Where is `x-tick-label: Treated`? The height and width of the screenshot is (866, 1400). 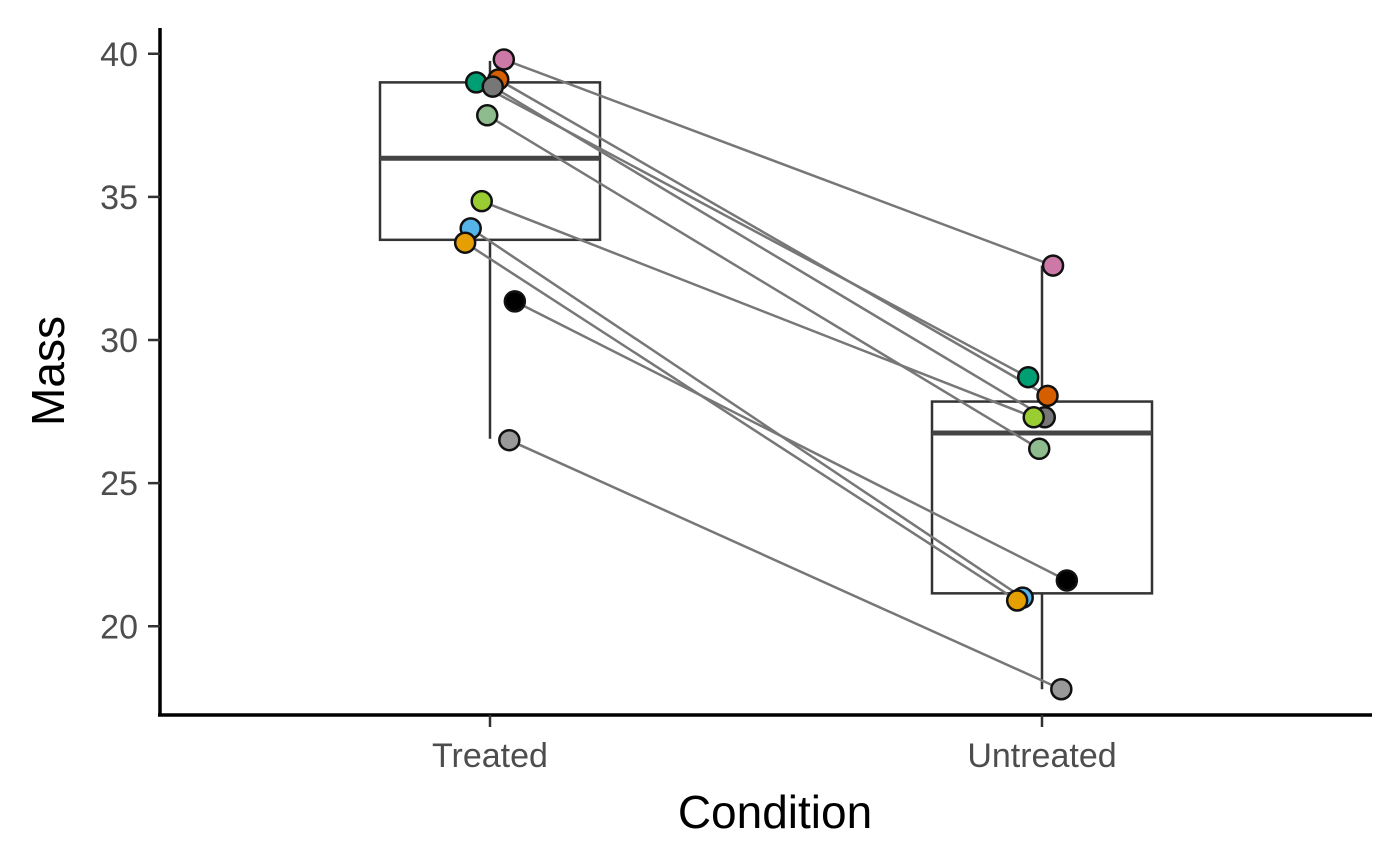 x-tick-label: Treated is located at coordinates (490, 756).